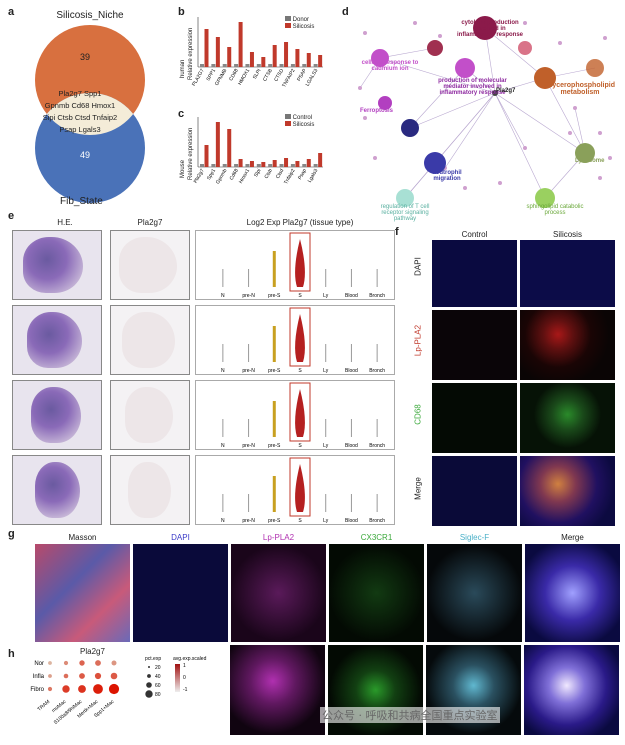  I want to click on bar-gene-label: Pla2g7, so click(199, 176).